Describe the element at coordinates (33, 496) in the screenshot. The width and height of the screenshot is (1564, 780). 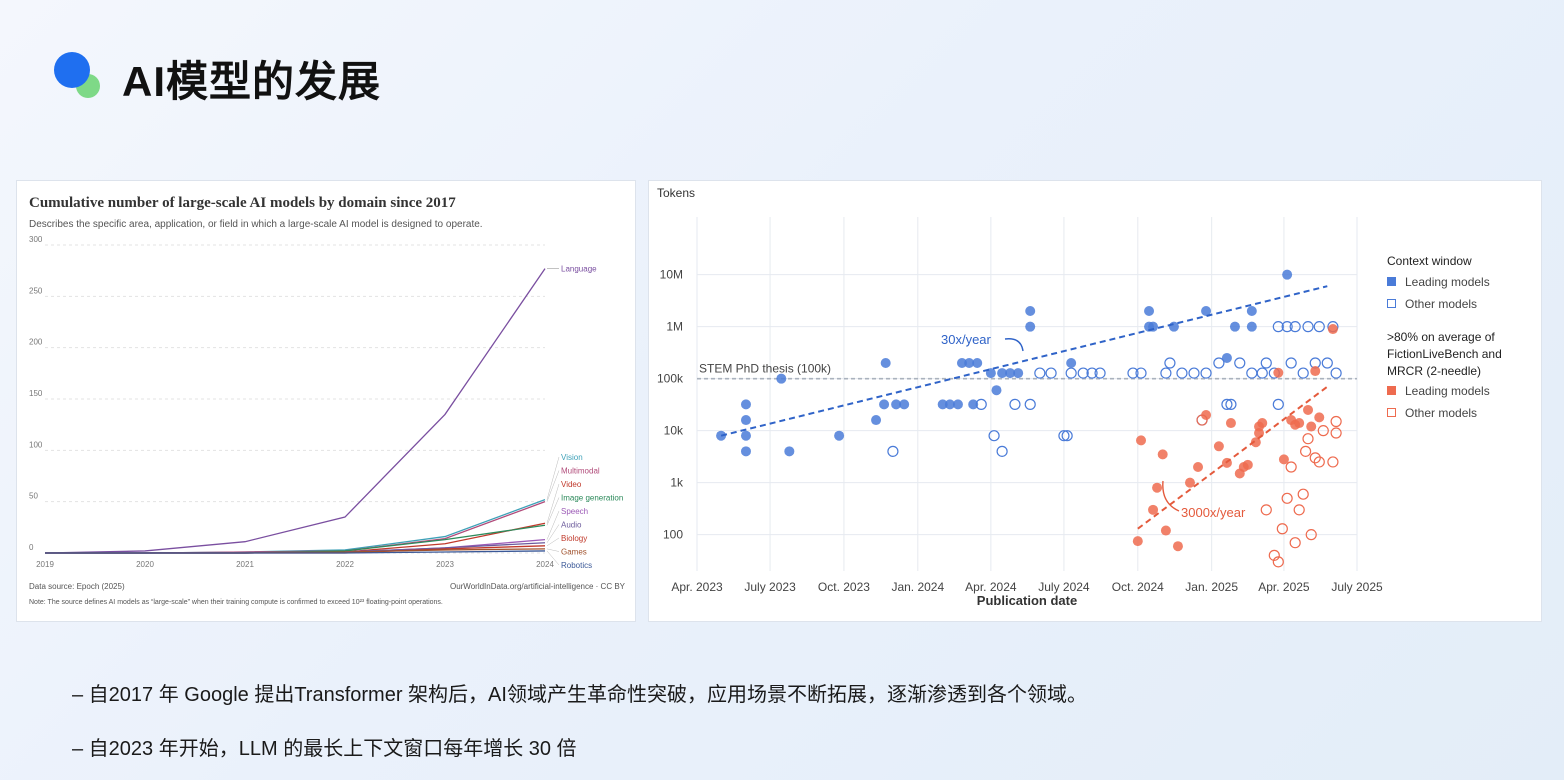
I see `y-tick-label: 50` at that location.